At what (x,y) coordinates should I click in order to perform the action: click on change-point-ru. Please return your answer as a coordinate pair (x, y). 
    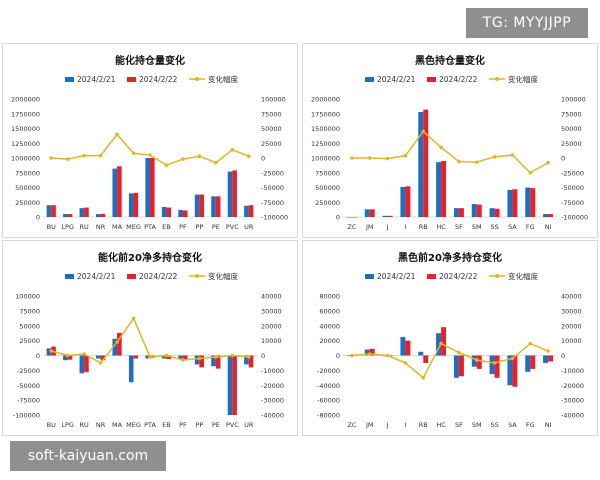
    Looking at the image, I should click on (84, 354).